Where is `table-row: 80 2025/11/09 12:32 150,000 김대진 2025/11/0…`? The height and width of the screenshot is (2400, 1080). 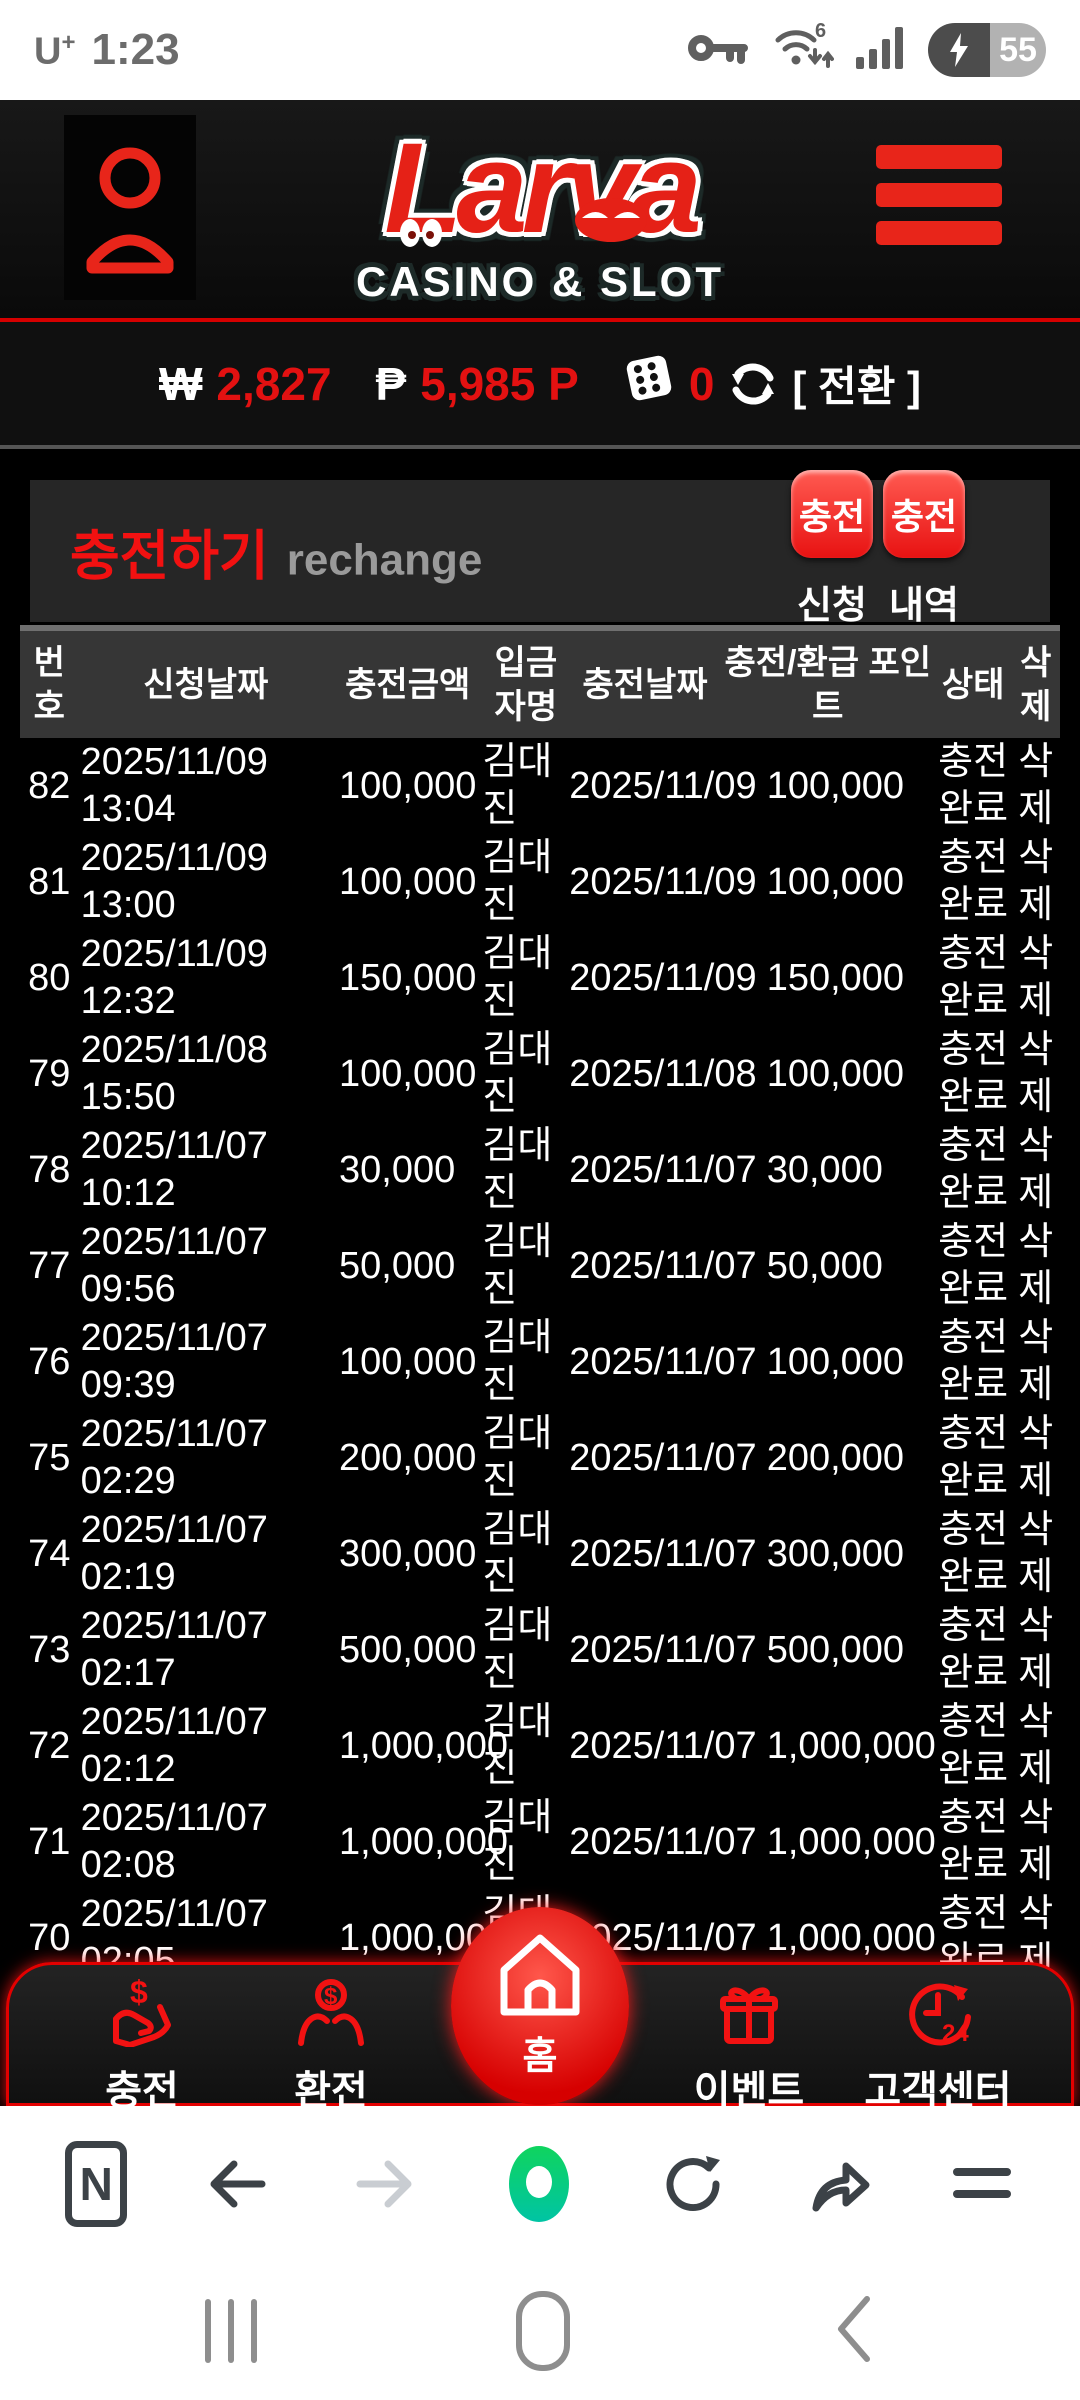
table-row: 80 2025/11/09 12:32 150,000 김대진 2025/11/0… is located at coordinates (540, 978).